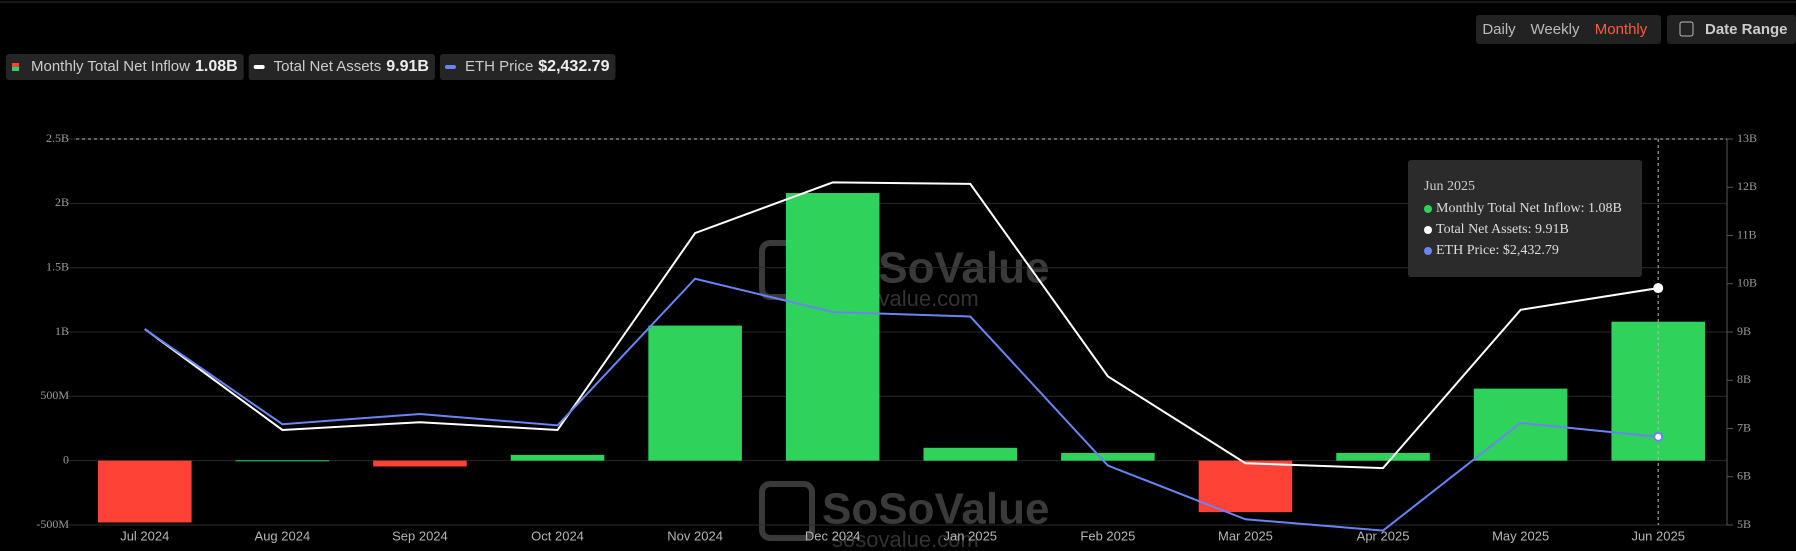 The width and height of the screenshot is (1796, 551). I want to click on y2-tick-label: 11B, so click(1747, 234).